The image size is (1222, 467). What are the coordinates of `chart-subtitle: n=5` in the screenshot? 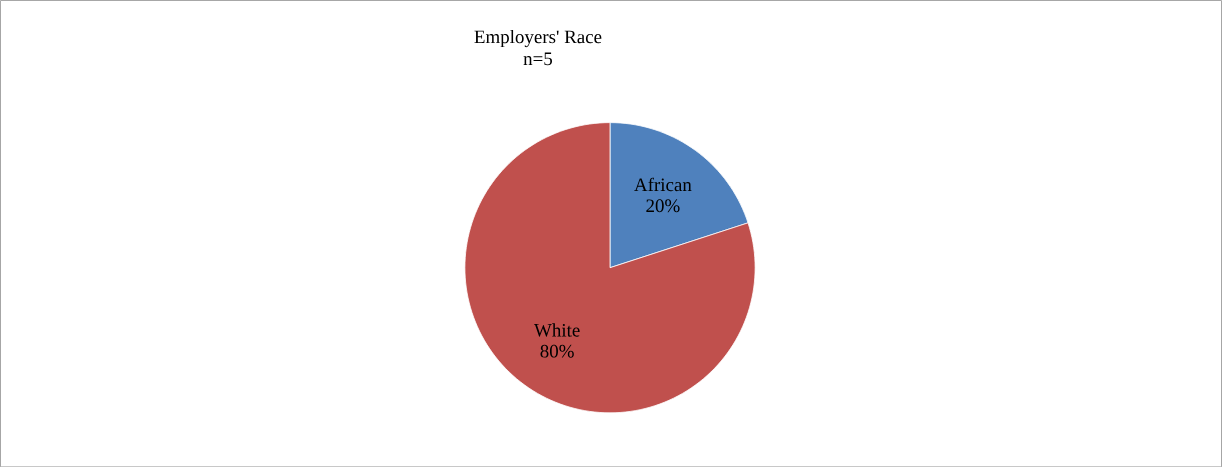 It's located at (538, 58).